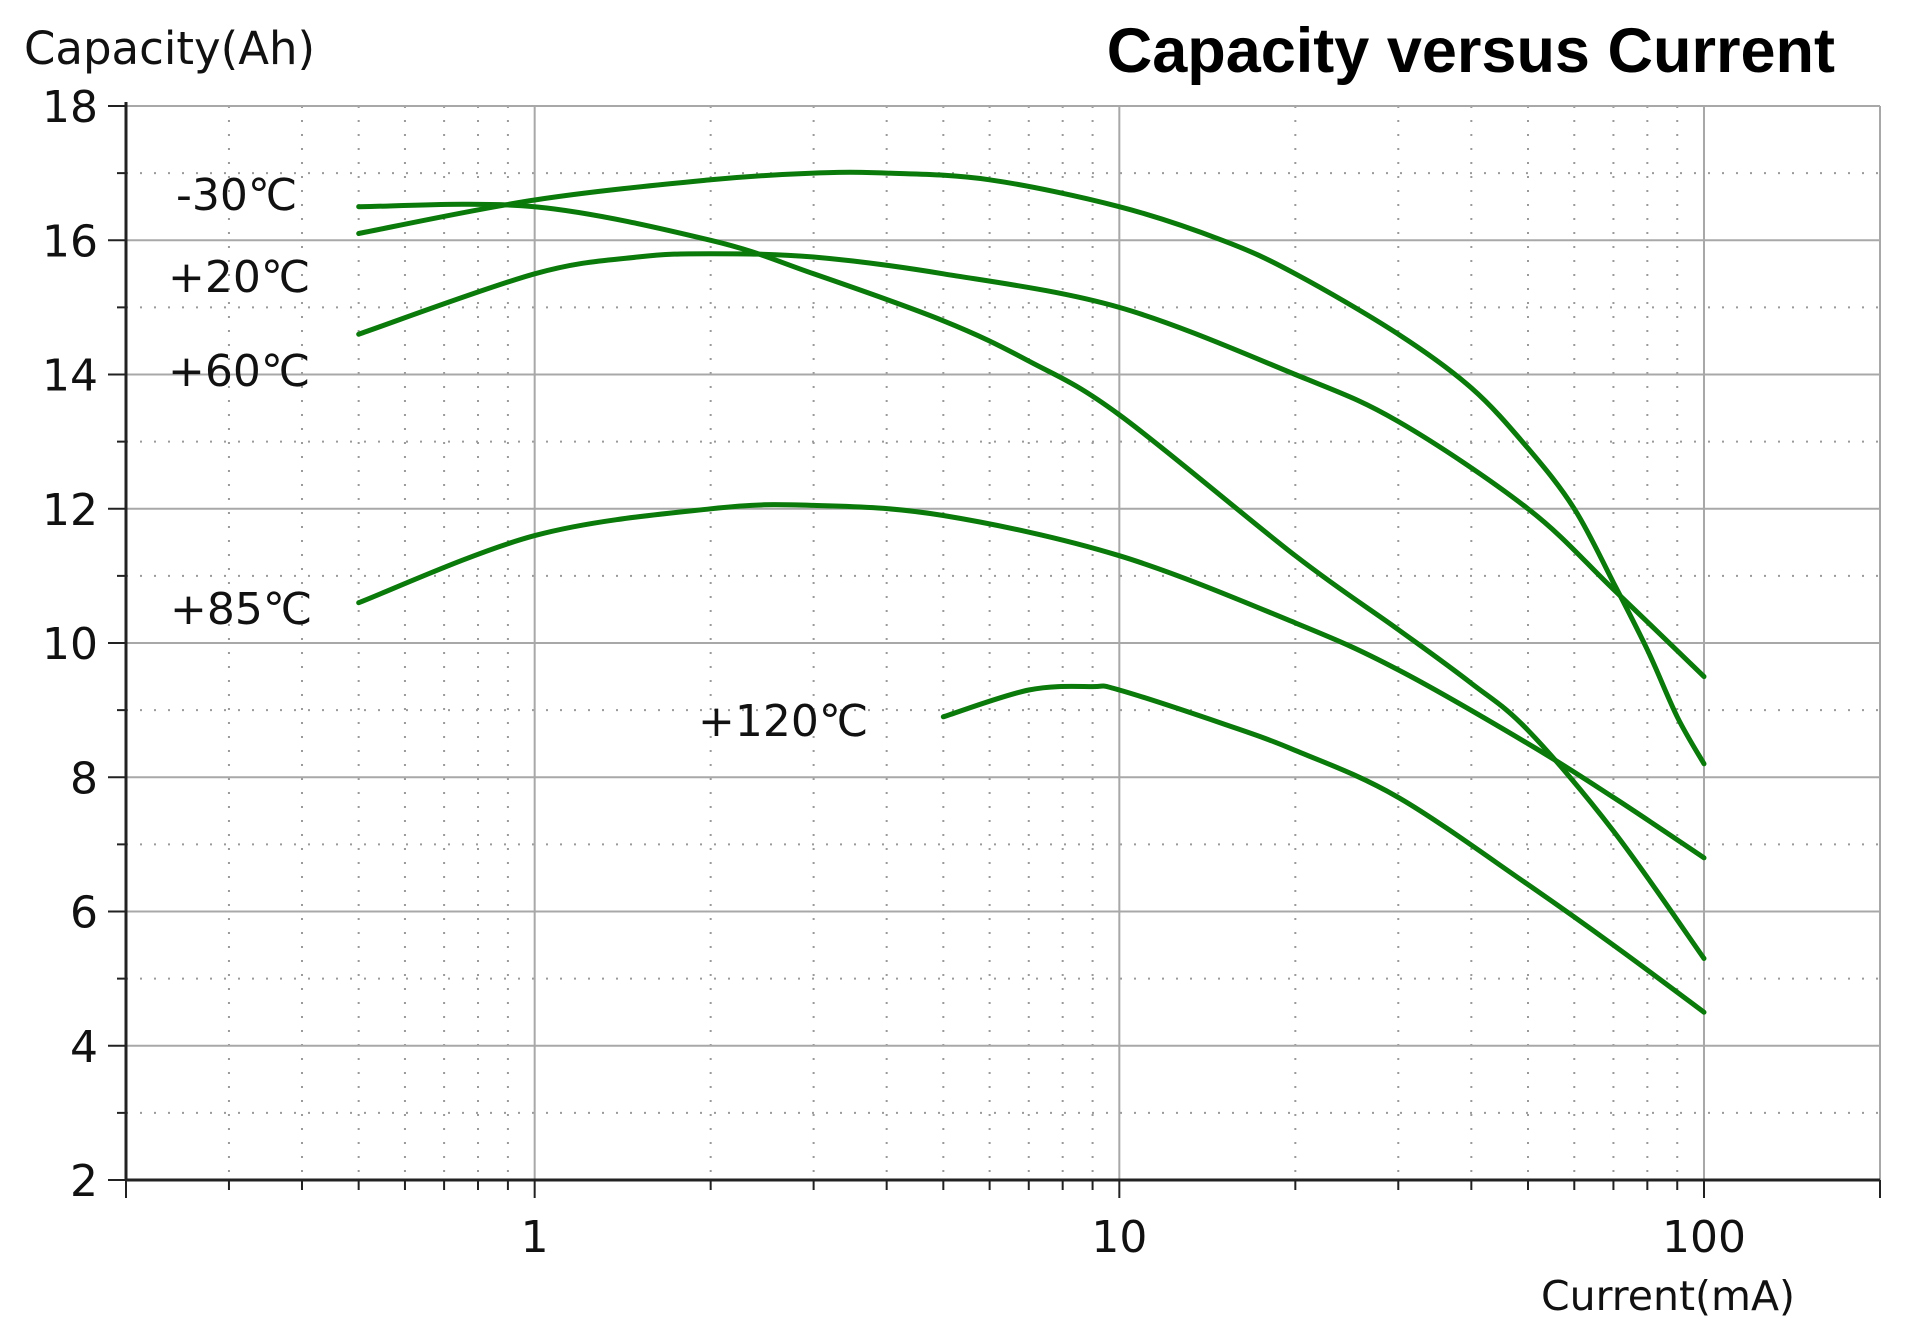 The width and height of the screenshot is (1916, 1334). Describe the element at coordinates (1704, 1237) in the screenshot. I see `x-tick-label: 100` at that location.